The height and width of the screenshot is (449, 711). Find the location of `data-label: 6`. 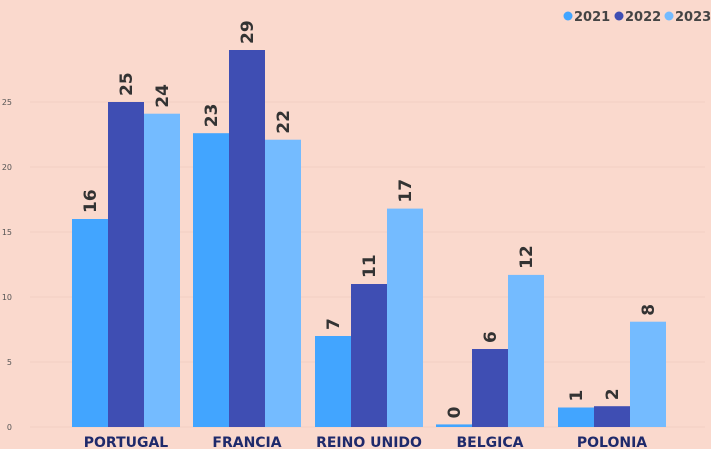

data-label: 6 is located at coordinates (491, 337).